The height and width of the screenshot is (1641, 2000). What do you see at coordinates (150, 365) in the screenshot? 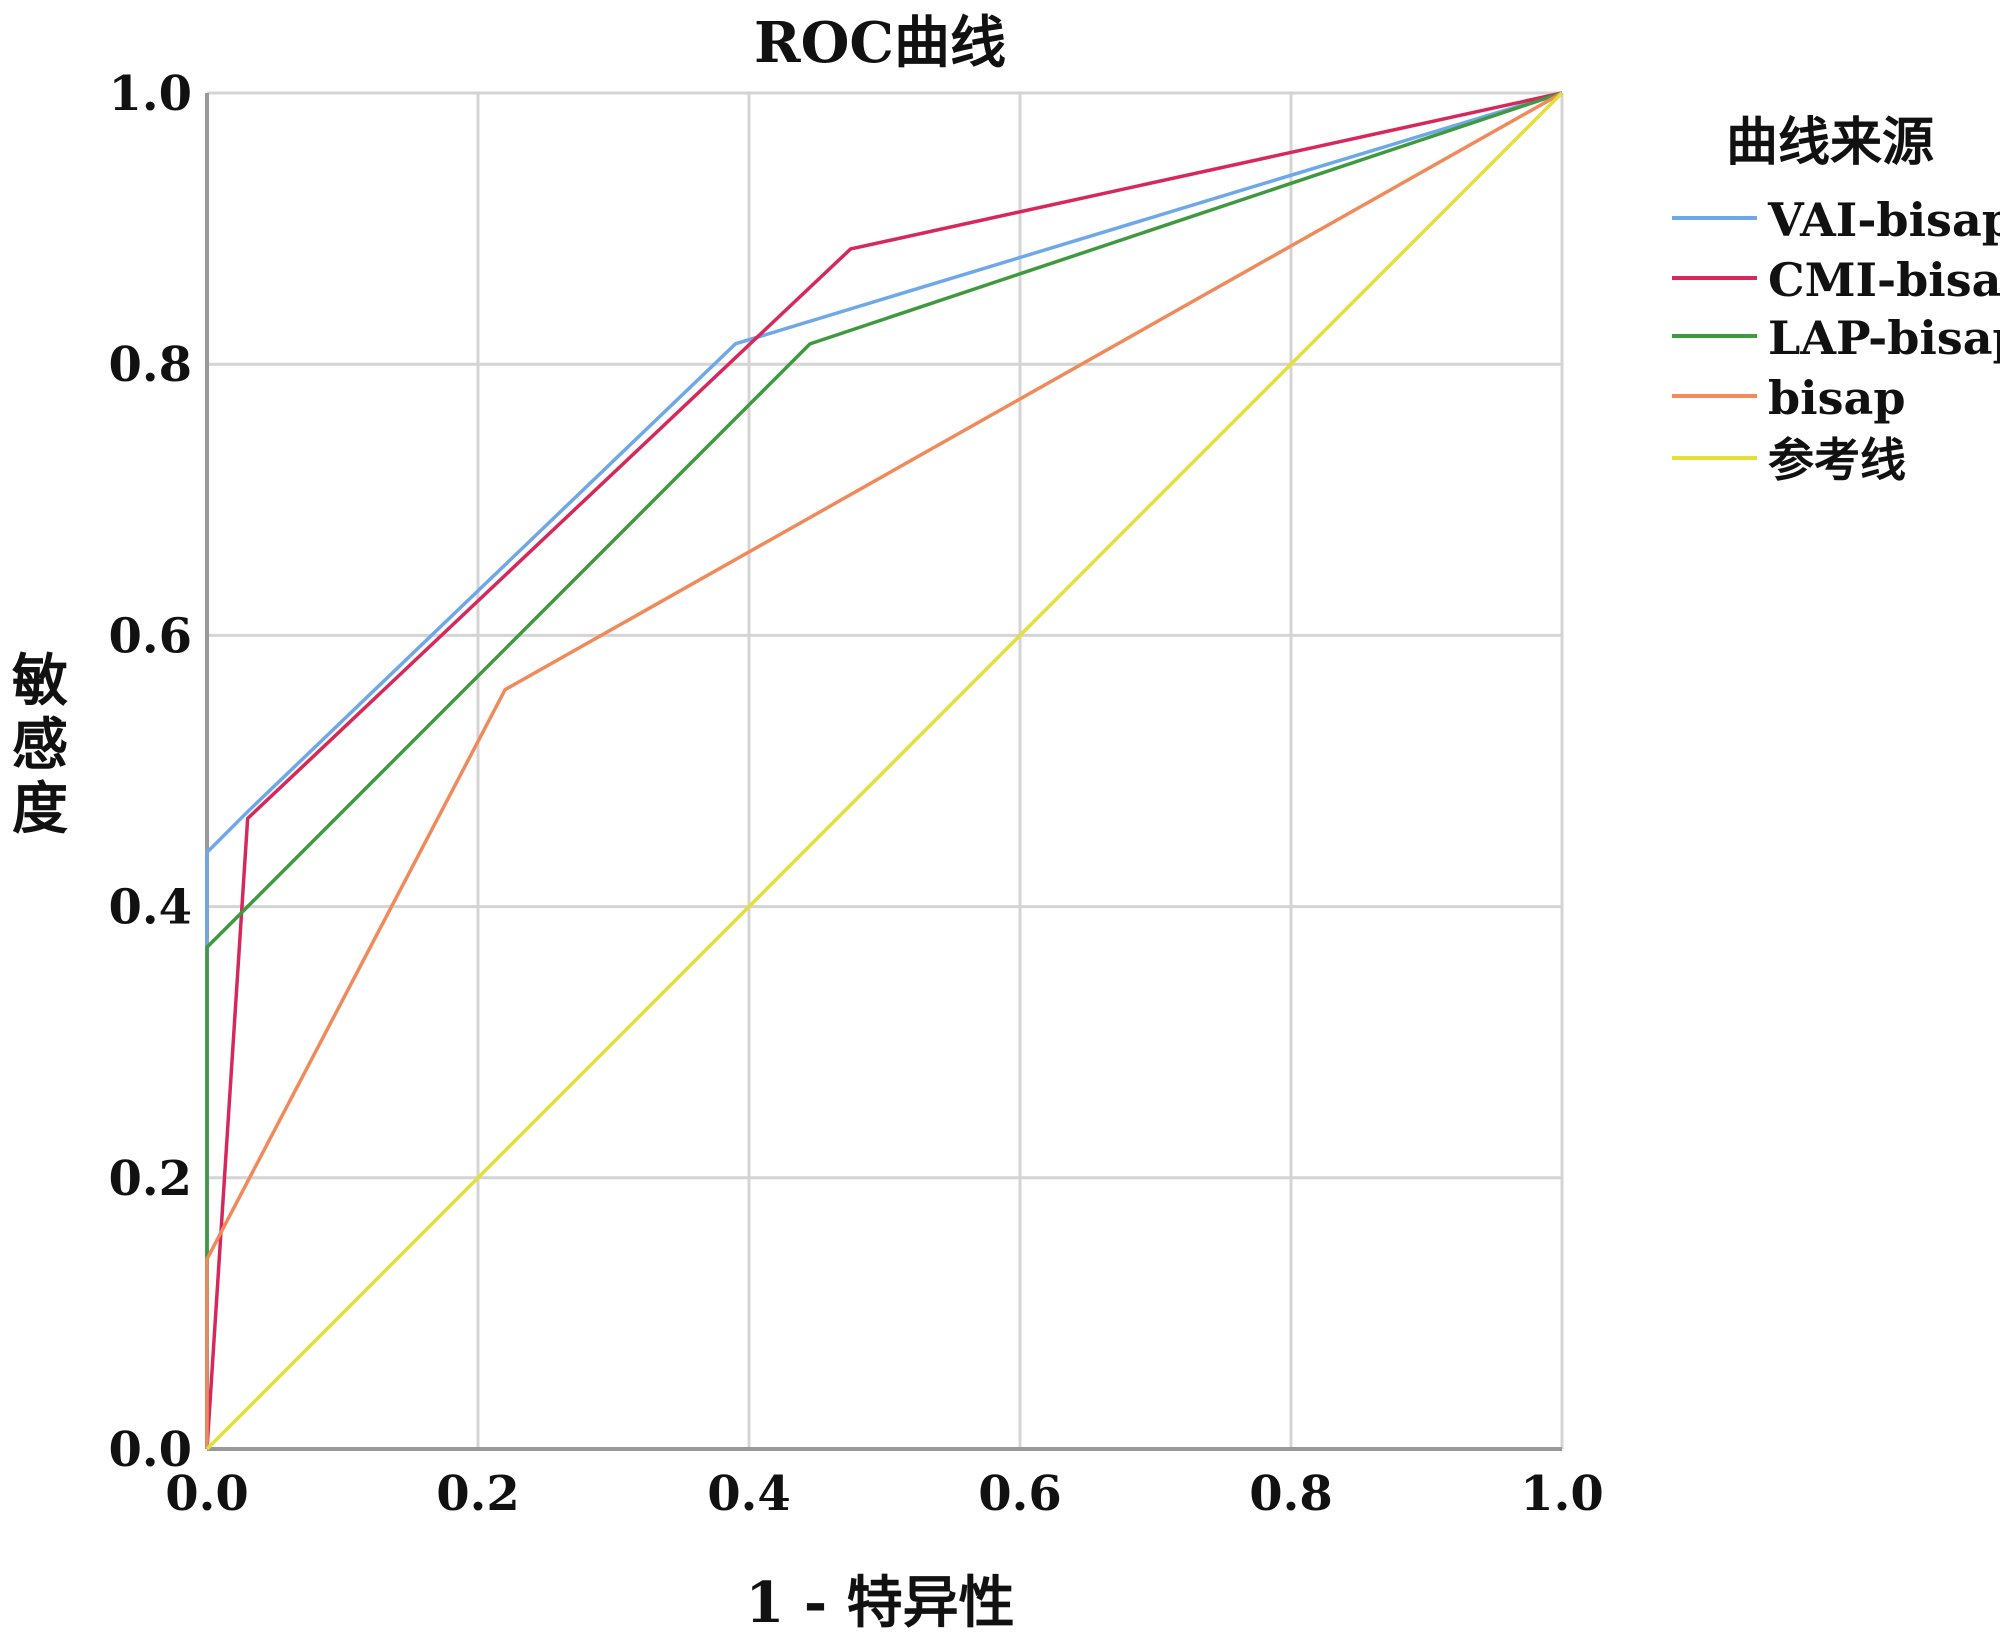
I see `y-tick-label-4: 0.8` at bounding box center [150, 365].